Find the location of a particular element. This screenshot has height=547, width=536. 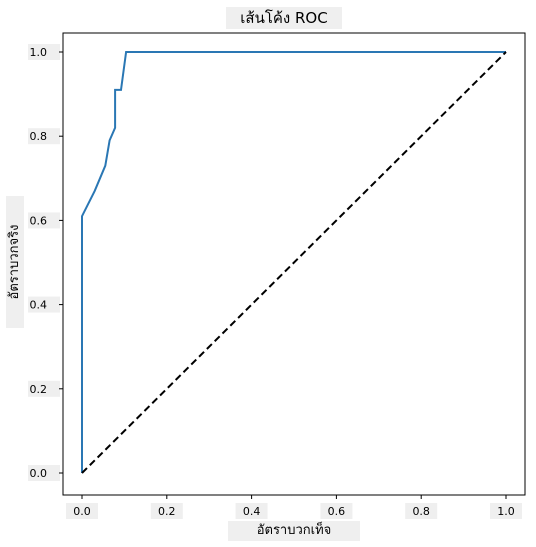

x-tick-label: 1.0 is located at coordinates (506, 511).